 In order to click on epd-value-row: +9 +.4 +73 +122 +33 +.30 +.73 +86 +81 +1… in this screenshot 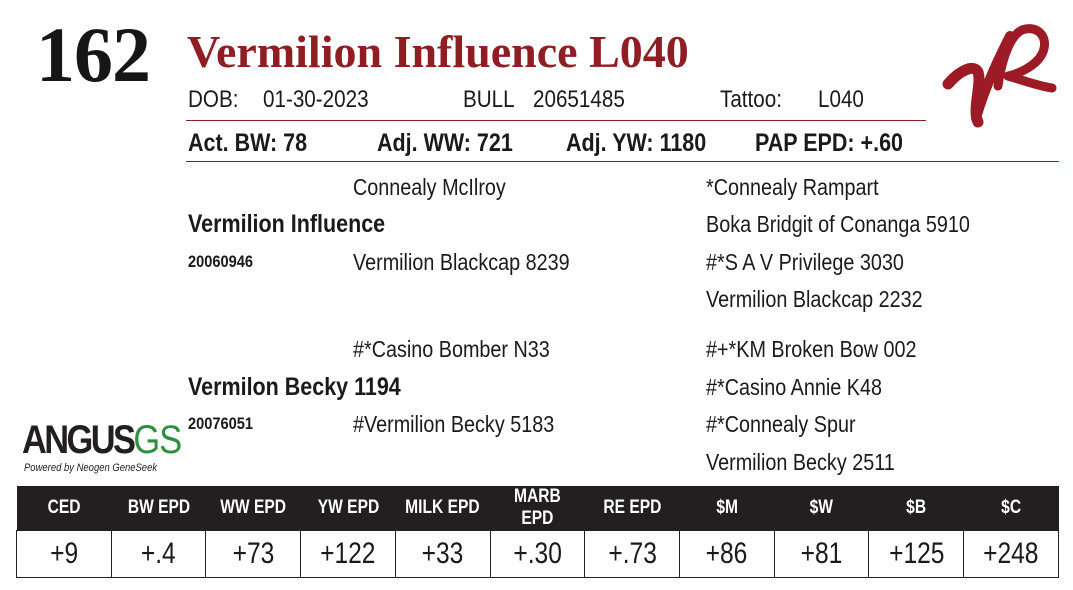, I will do `click(537, 554)`.